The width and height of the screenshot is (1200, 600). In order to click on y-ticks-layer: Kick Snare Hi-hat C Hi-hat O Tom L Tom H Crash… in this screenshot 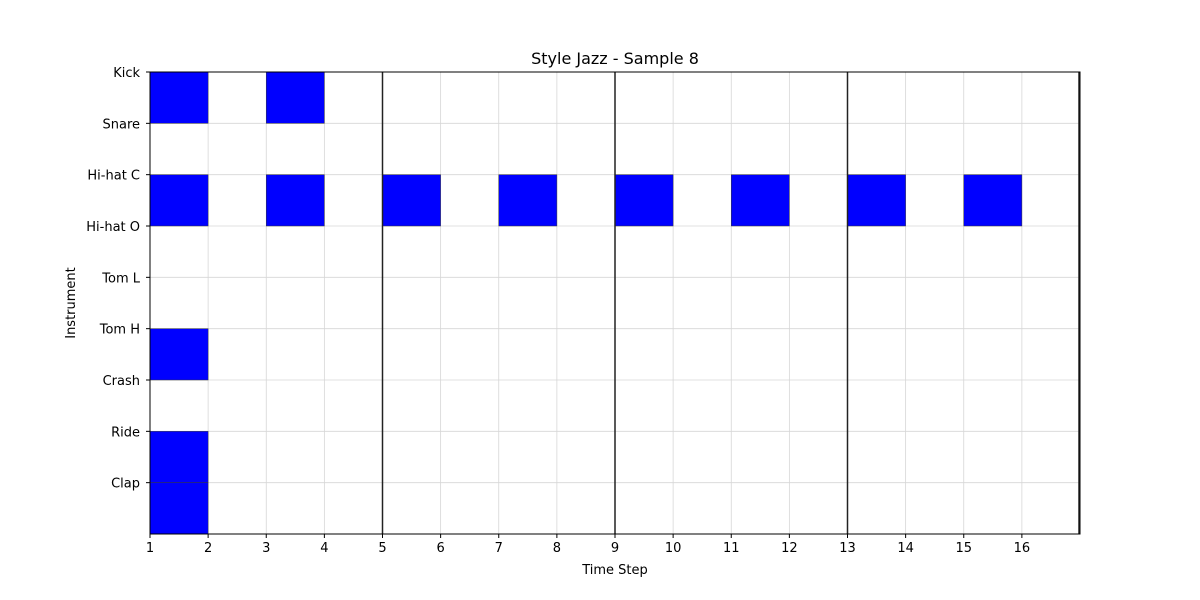, I will do `click(118, 279)`.